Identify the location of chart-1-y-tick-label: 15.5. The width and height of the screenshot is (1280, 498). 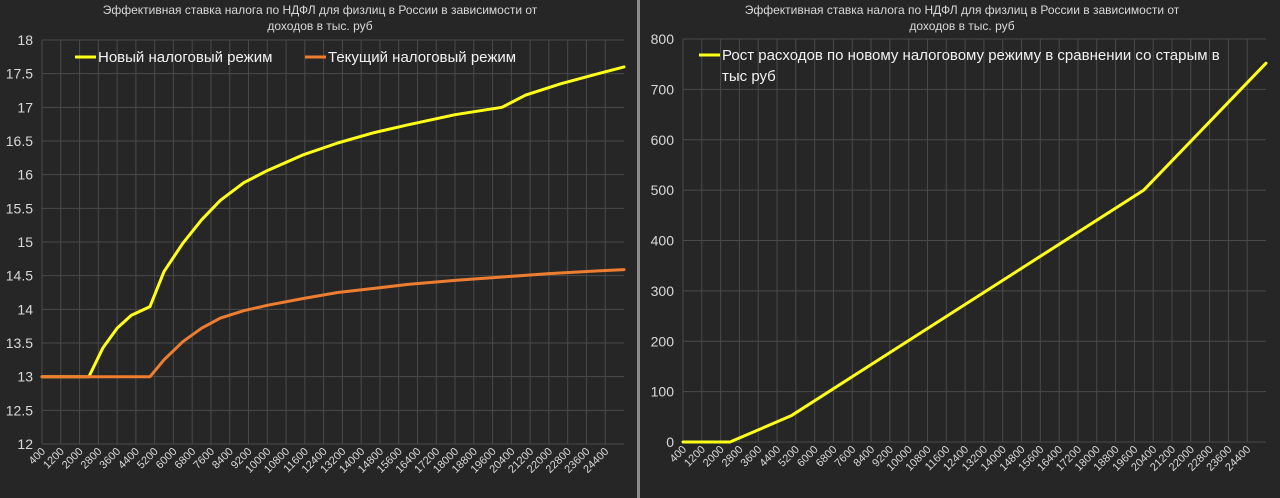
(19, 208).